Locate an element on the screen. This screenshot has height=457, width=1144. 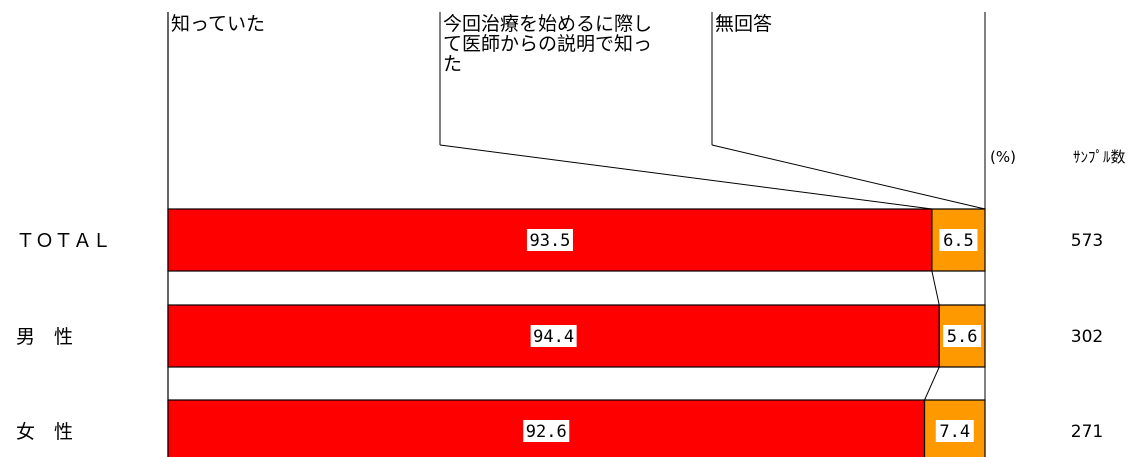
value-label: 93.5 is located at coordinates (549, 241).